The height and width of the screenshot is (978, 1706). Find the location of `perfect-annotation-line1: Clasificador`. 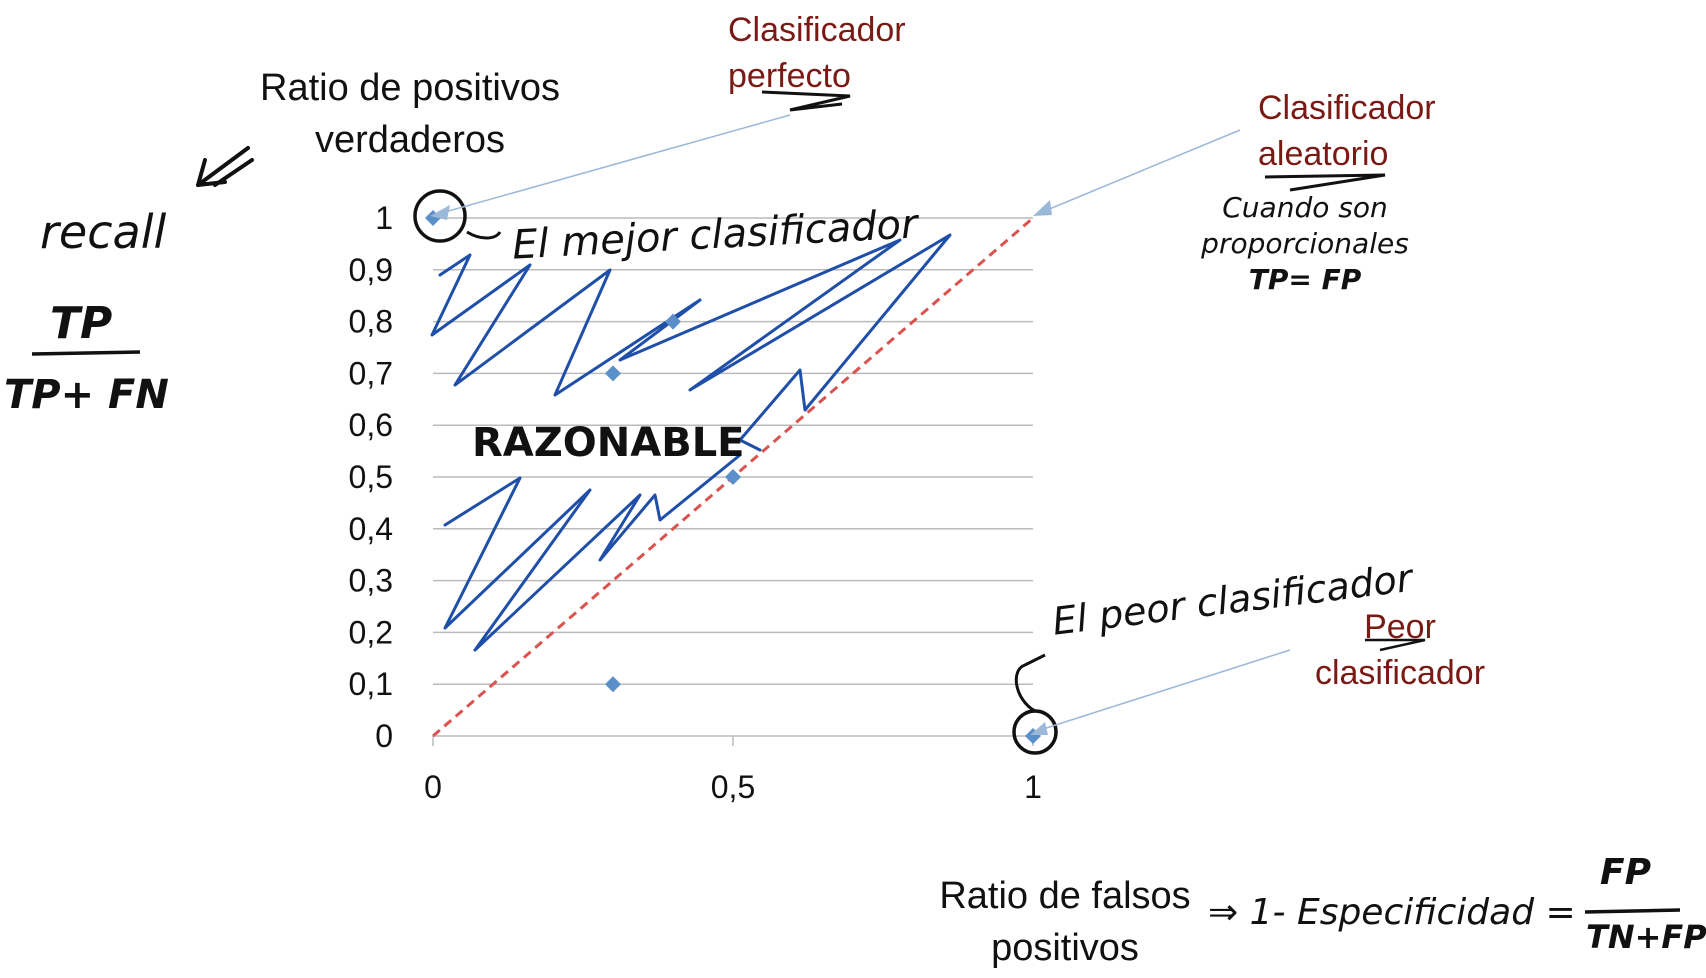

perfect-annotation-line1: Clasificador is located at coordinates (817, 30).